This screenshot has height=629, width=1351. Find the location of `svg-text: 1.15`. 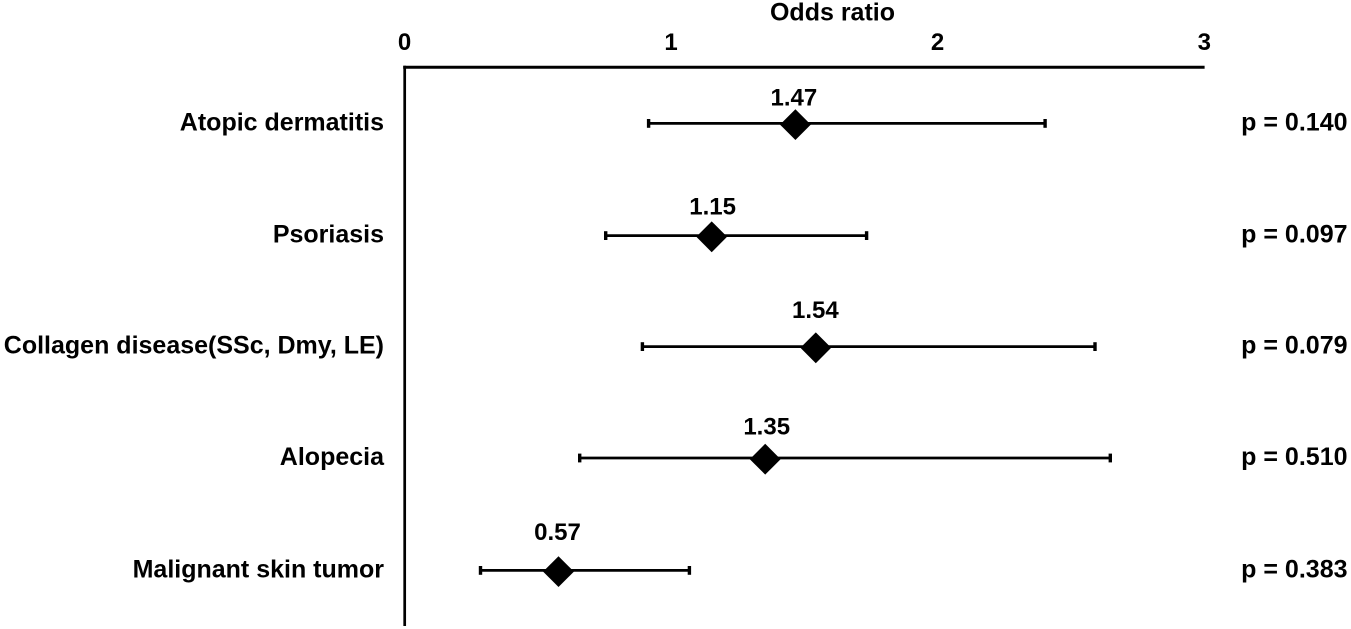

svg-text: 1.15 is located at coordinates (712, 206).